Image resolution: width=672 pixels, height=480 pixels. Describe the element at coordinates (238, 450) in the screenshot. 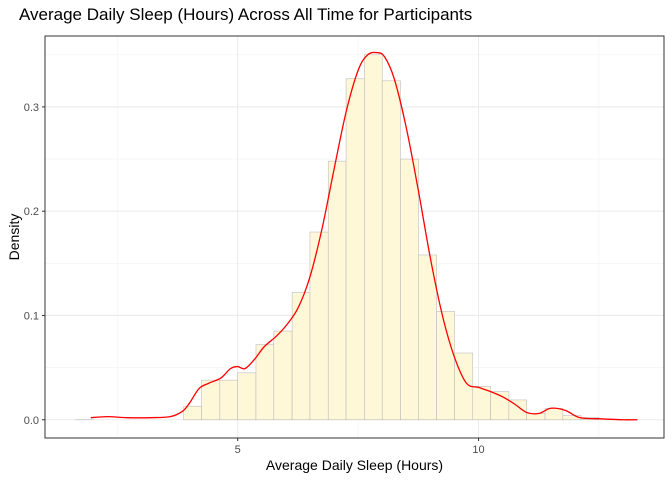

I see `x-tick-label: 5` at that location.